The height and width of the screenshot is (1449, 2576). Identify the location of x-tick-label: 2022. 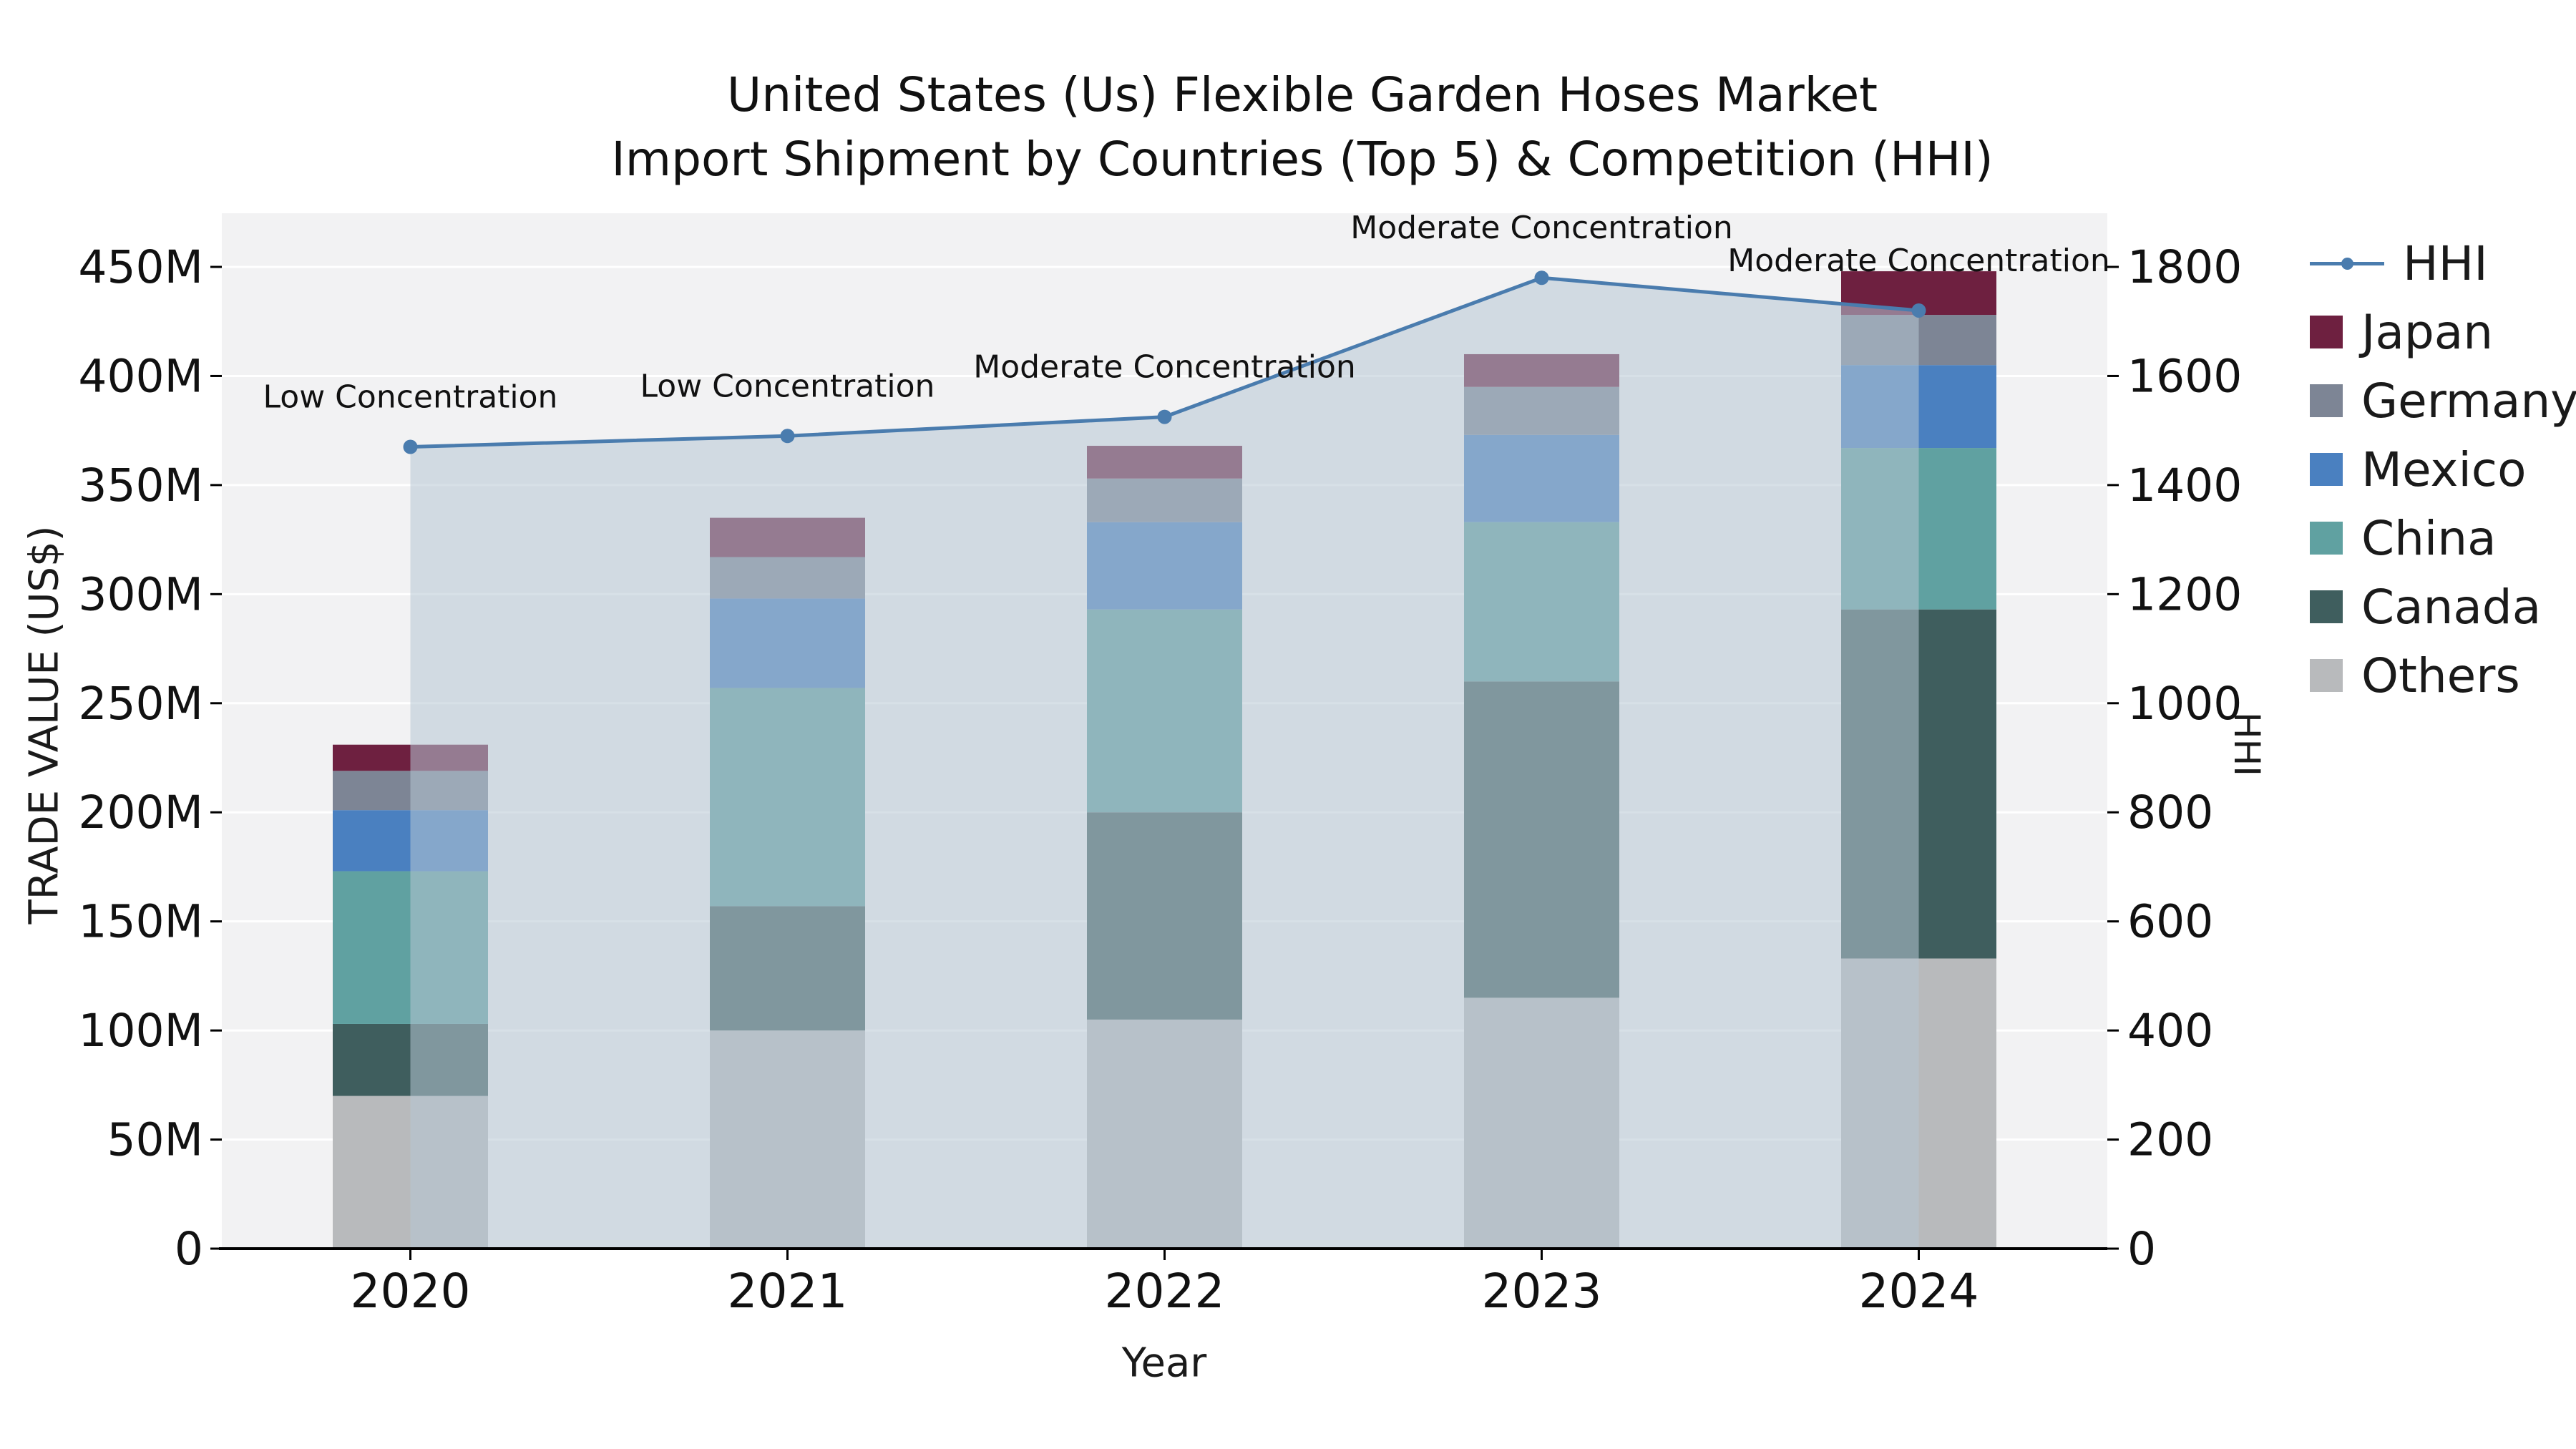
(1165, 1291).